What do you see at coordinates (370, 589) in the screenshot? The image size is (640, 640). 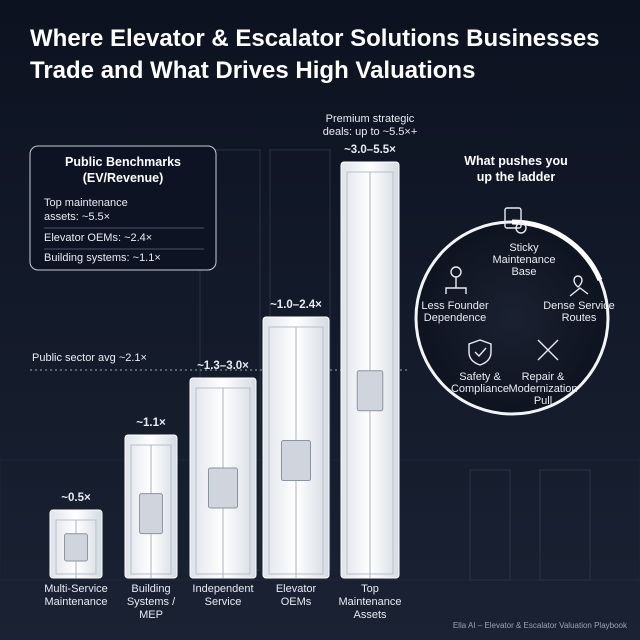 I see `tier-name: Top` at bounding box center [370, 589].